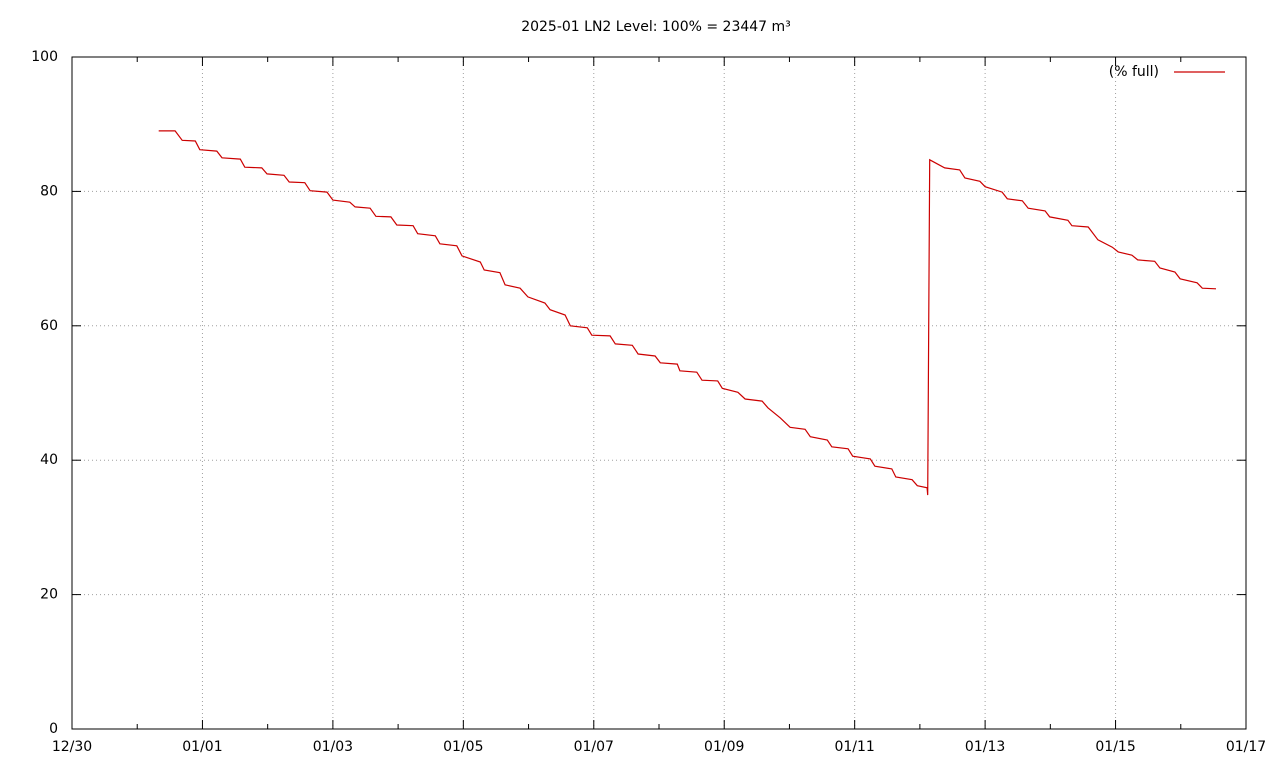 This screenshot has height=768, width=1280. Describe the element at coordinates (202, 747) in the screenshot. I see `x-tick-label: 01/01` at that location.